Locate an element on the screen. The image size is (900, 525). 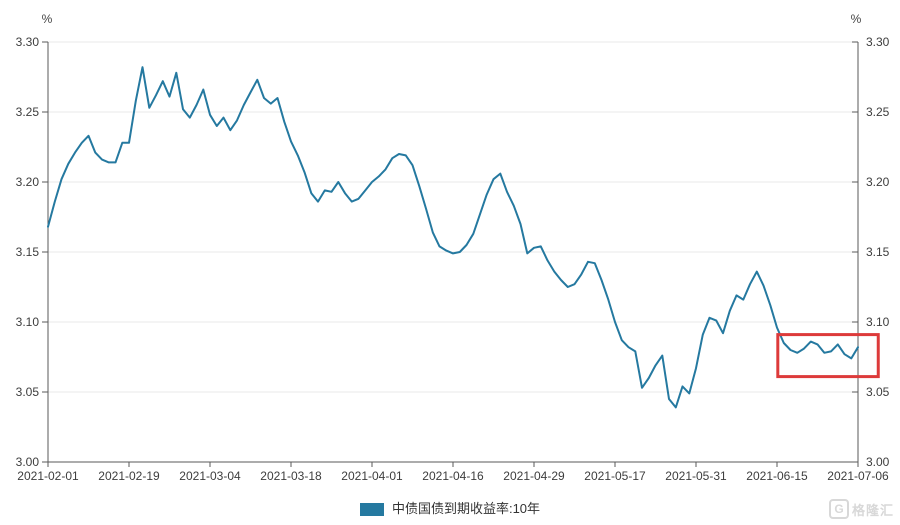
x-axis-tick-label: 2021-04-29 is located at coordinates (534, 476).